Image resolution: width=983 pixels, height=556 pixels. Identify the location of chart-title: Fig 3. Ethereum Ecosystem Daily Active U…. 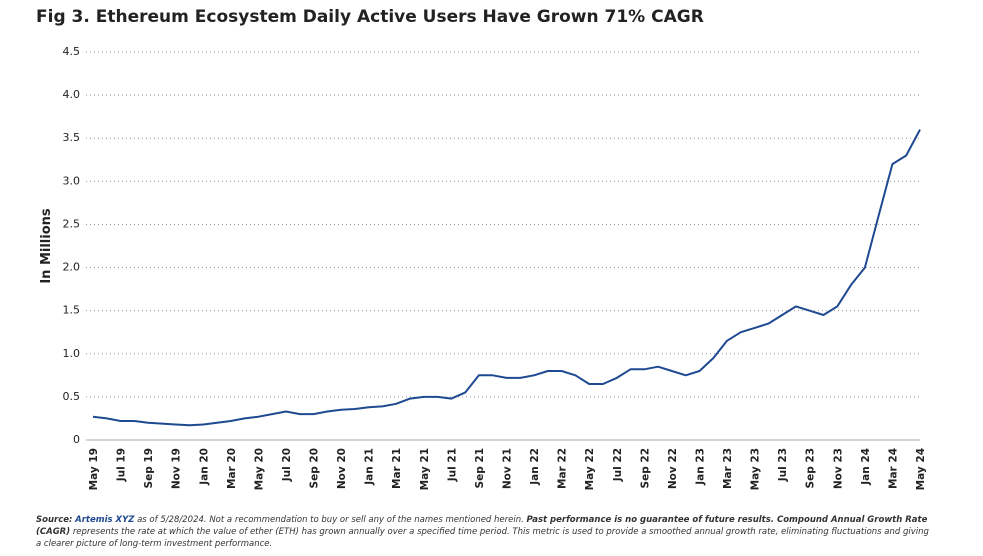
(370, 17).